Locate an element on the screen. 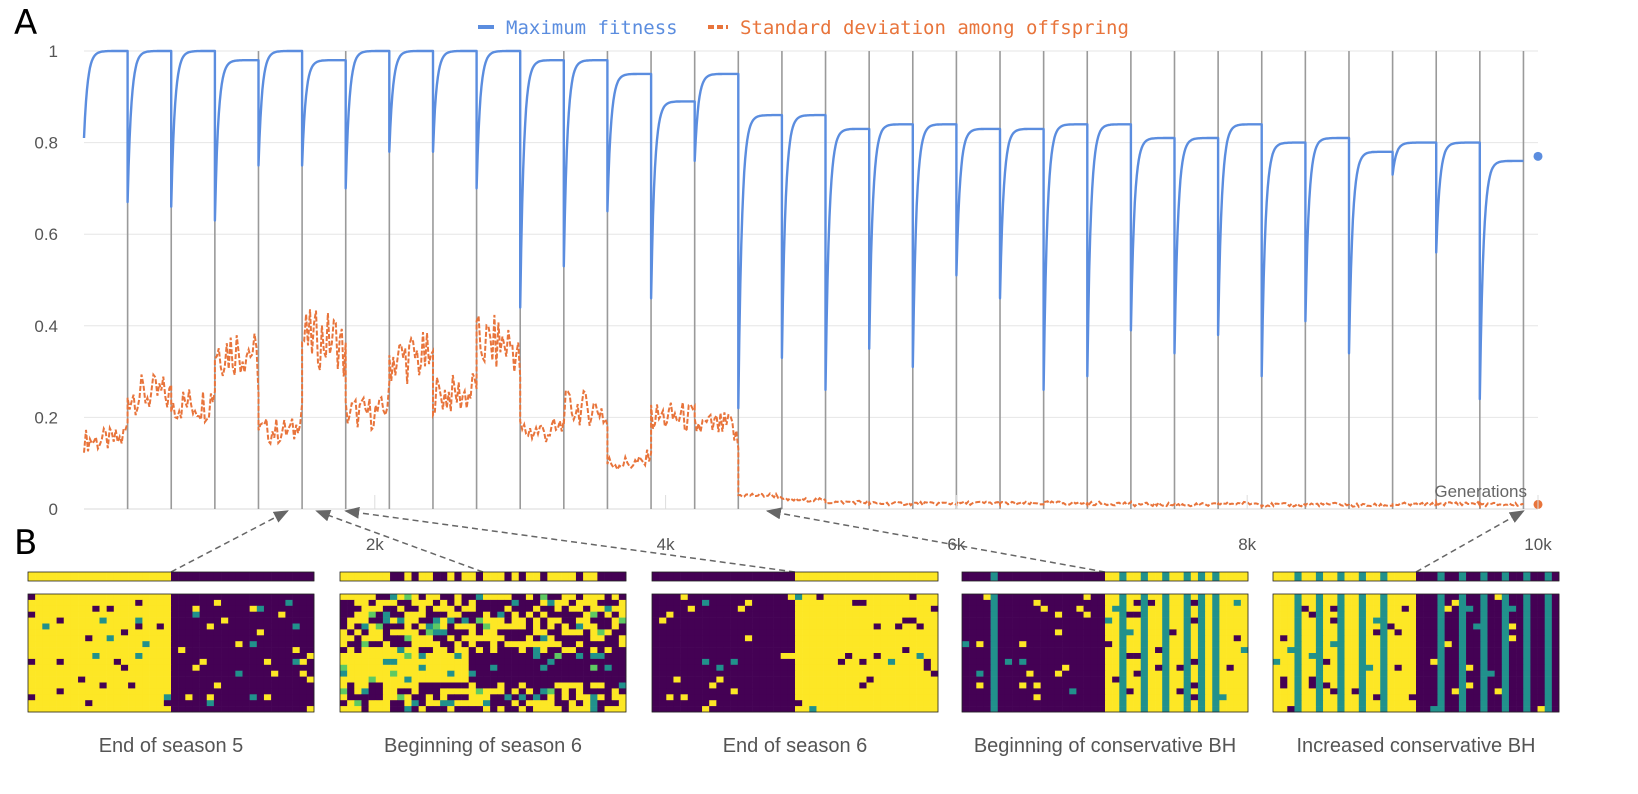  y-tick-label: 0.2 is located at coordinates (46, 417).